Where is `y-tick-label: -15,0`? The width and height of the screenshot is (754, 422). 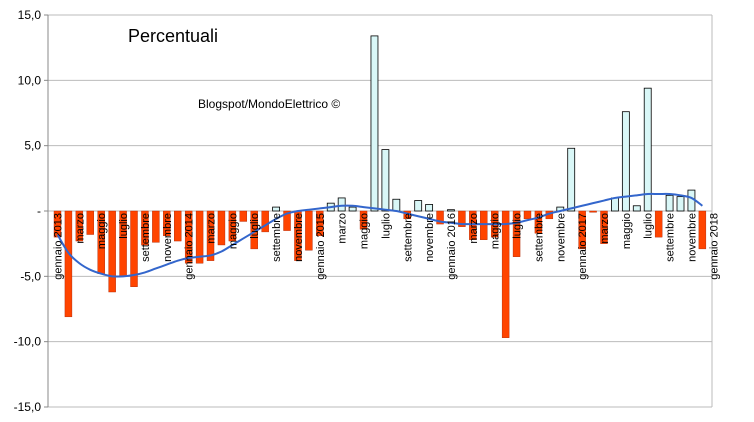
y-tick-label: -15,0 is located at coordinates (28, 407).